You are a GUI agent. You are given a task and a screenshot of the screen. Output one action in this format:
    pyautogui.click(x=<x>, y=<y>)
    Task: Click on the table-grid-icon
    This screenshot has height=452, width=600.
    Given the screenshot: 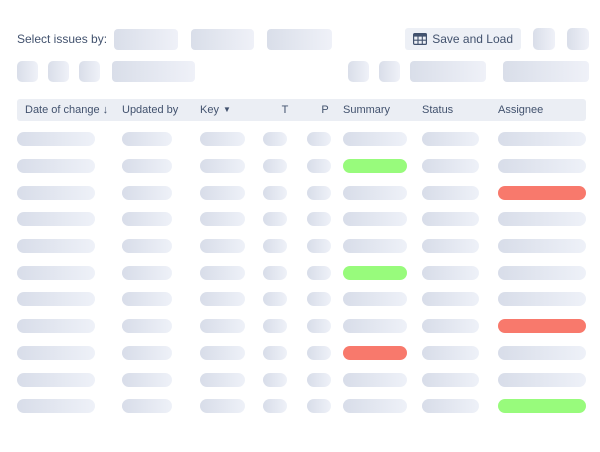 What is the action you would take?
    pyautogui.click(x=420, y=39)
    